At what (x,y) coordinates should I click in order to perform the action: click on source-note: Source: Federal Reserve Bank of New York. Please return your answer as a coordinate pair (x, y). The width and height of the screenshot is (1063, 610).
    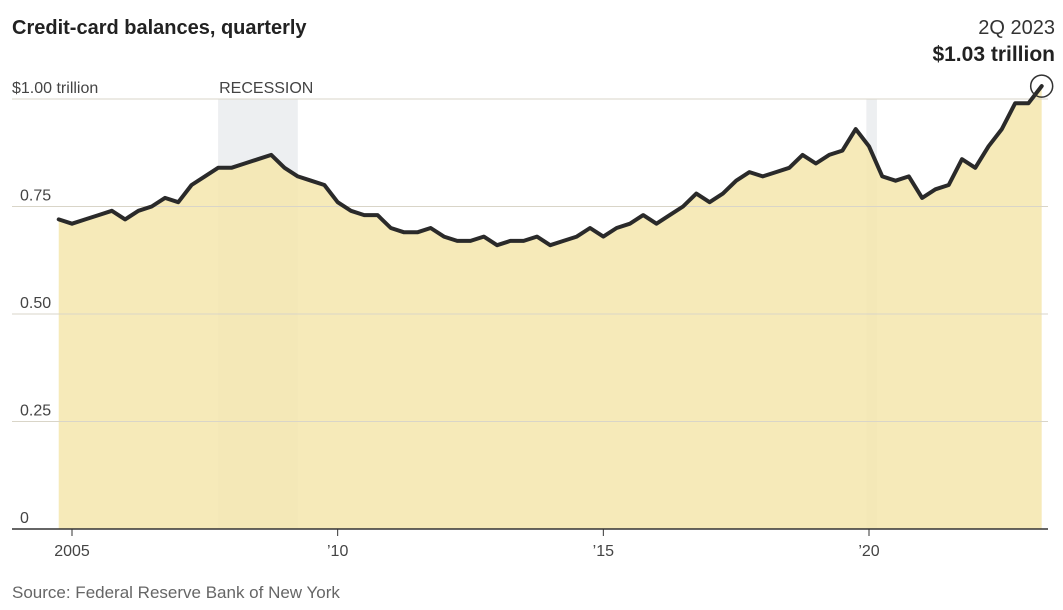
    Looking at the image, I should click on (176, 592).